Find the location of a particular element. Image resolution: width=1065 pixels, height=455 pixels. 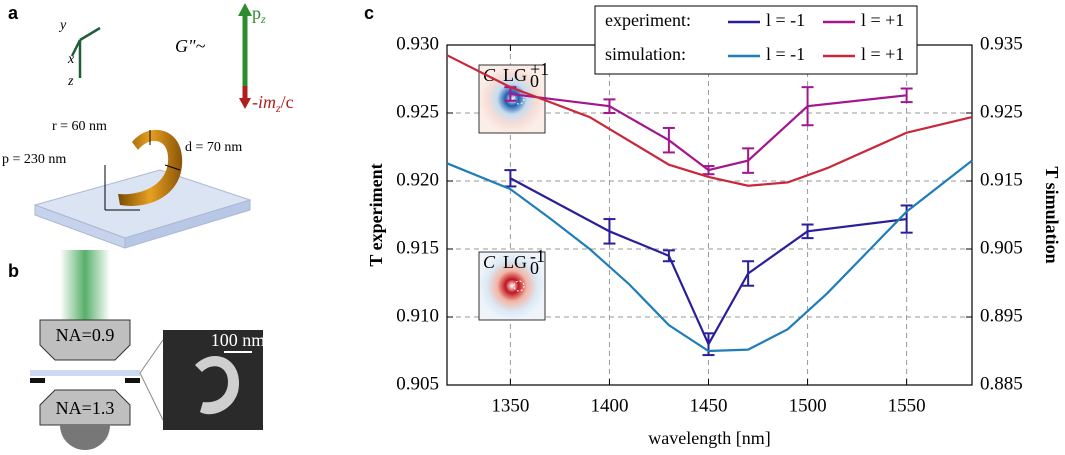

legend-group: experiment: is located at coordinates (648, 20).